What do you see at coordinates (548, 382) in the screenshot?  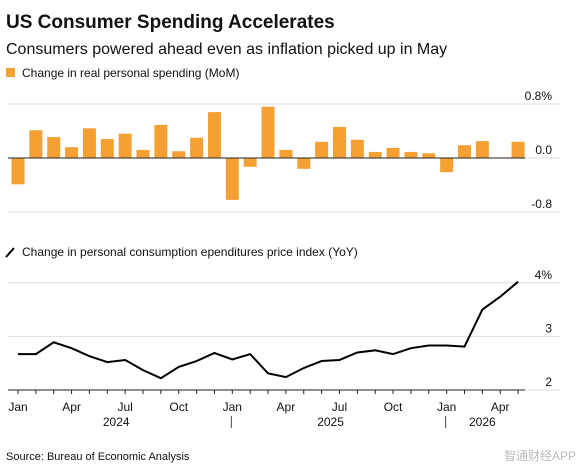 I see `y-tick-label: 2` at bounding box center [548, 382].